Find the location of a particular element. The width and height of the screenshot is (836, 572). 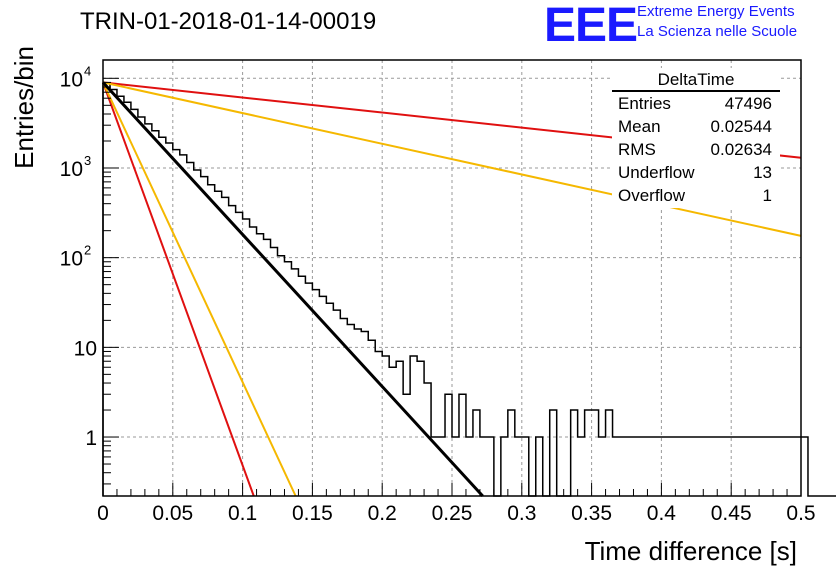

stats-key: Mean is located at coordinates (639, 126).